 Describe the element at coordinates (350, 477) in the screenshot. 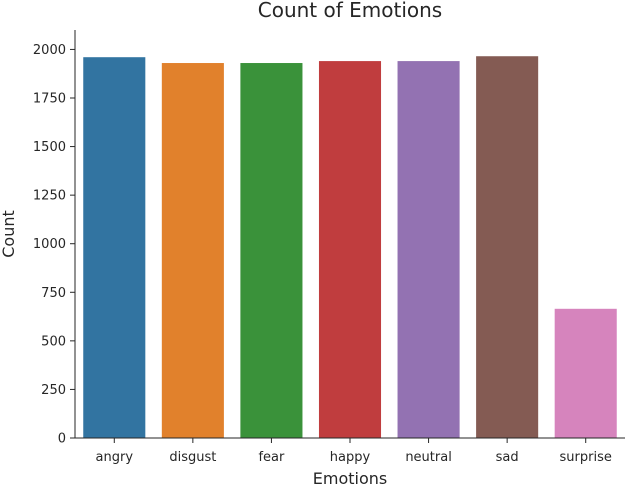

I see `x-axis-title: Emotions` at that location.